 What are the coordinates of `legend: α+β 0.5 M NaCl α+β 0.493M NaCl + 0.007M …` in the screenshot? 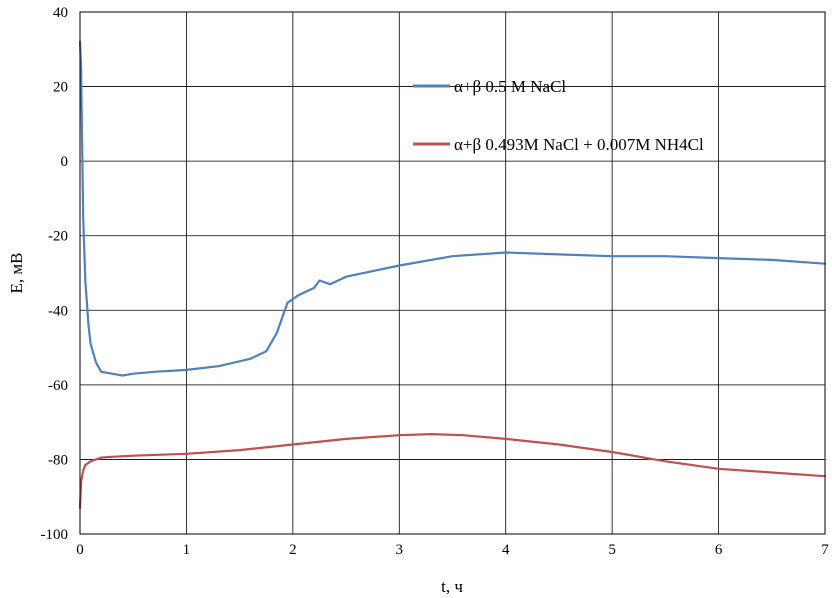 It's located at (558, 115).